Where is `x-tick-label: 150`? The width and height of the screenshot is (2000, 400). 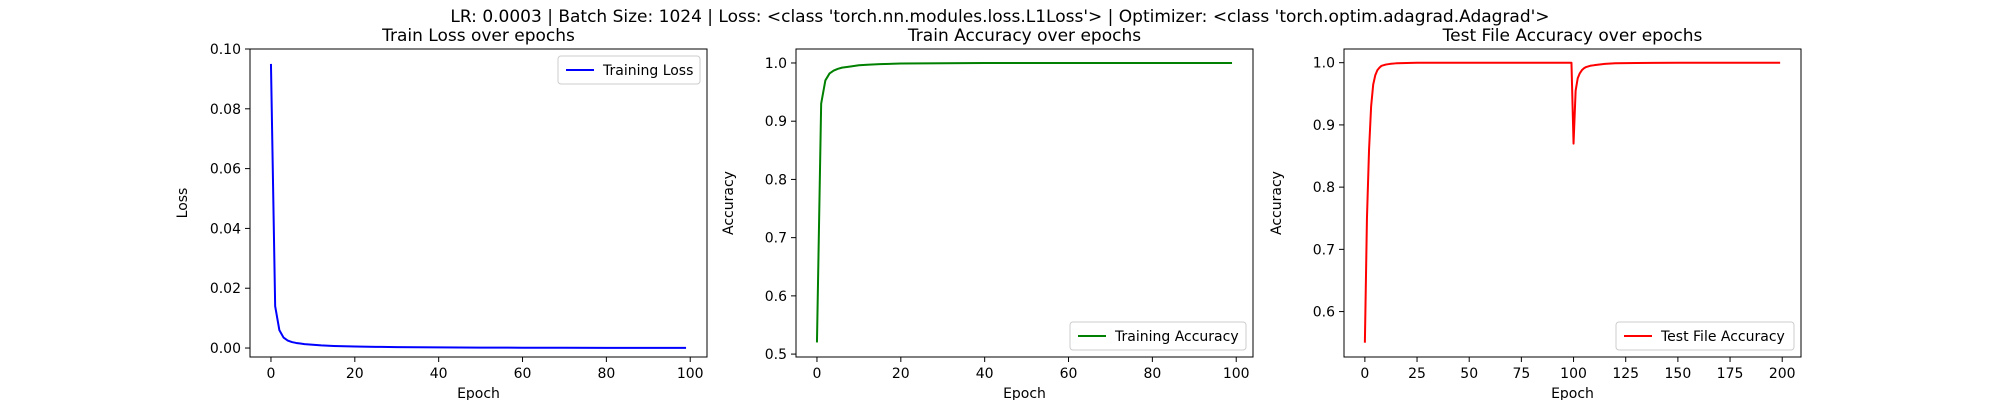 x-tick-label: 150 is located at coordinates (1678, 374).